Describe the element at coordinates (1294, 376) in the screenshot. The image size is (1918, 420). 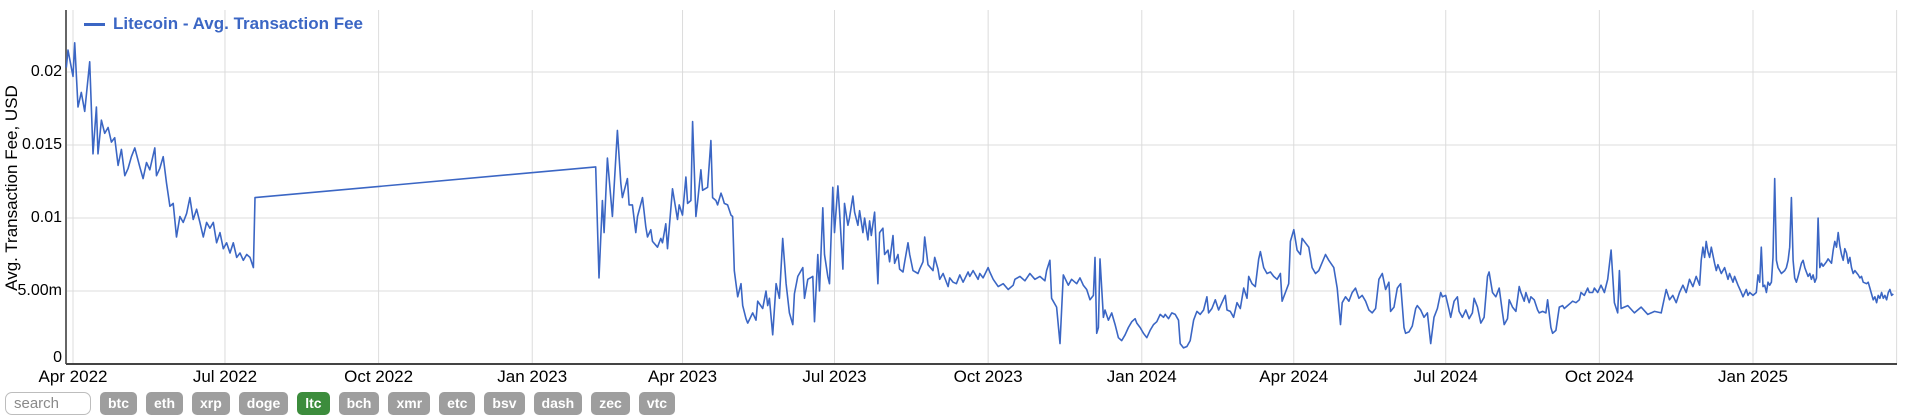
I see `x-tick-label: Apr 2024` at that location.